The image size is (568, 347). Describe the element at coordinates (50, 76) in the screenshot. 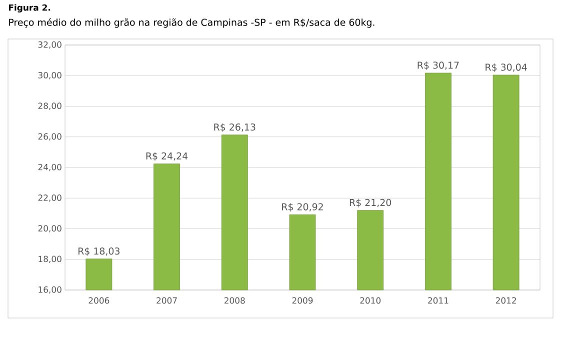

I see `y-tick-label: 30,00` at that location.